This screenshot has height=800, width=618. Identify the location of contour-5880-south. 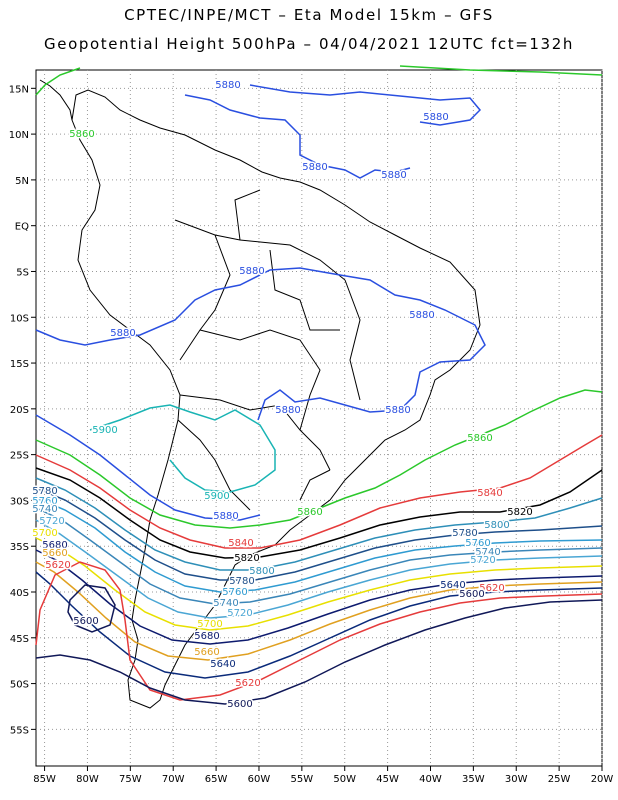
(148, 467).